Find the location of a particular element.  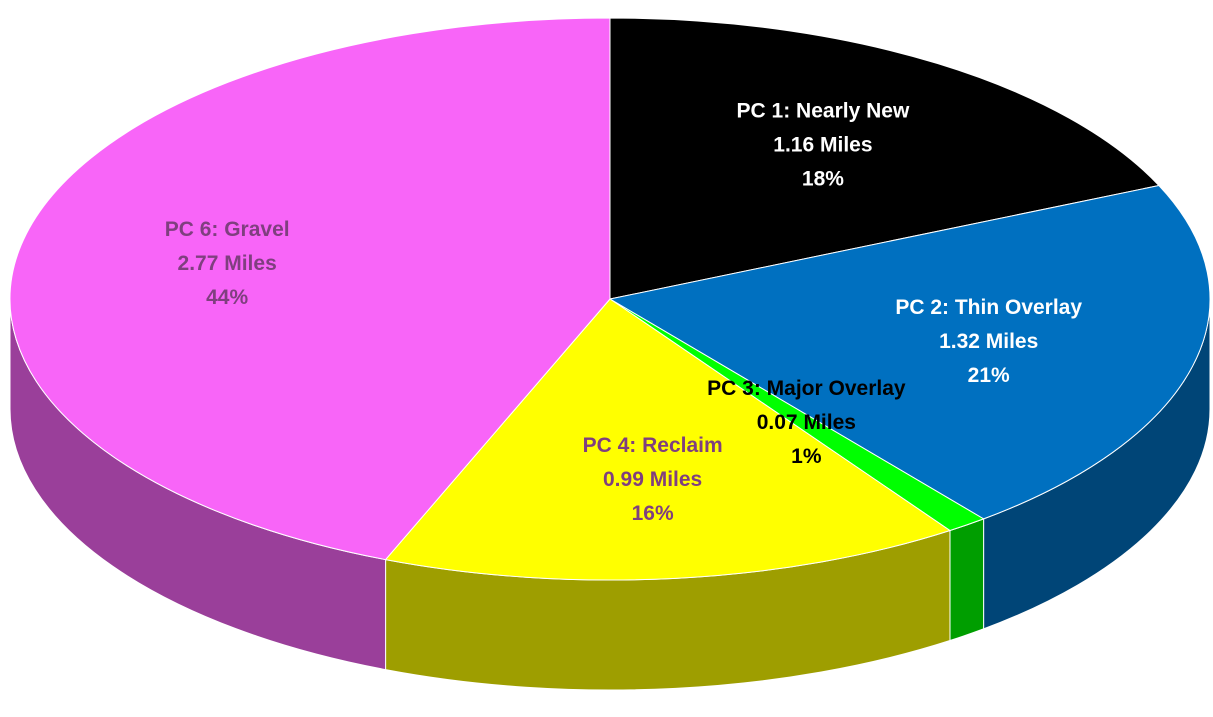

percent-label: 16% is located at coordinates (653, 513).